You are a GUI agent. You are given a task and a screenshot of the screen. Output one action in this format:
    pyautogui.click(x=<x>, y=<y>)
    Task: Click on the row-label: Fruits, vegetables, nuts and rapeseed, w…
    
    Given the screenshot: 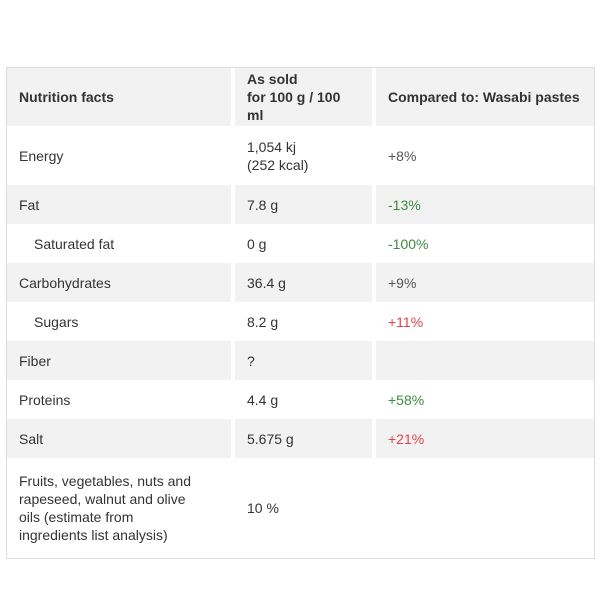 What is the action you would take?
    pyautogui.click(x=121, y=508)
    